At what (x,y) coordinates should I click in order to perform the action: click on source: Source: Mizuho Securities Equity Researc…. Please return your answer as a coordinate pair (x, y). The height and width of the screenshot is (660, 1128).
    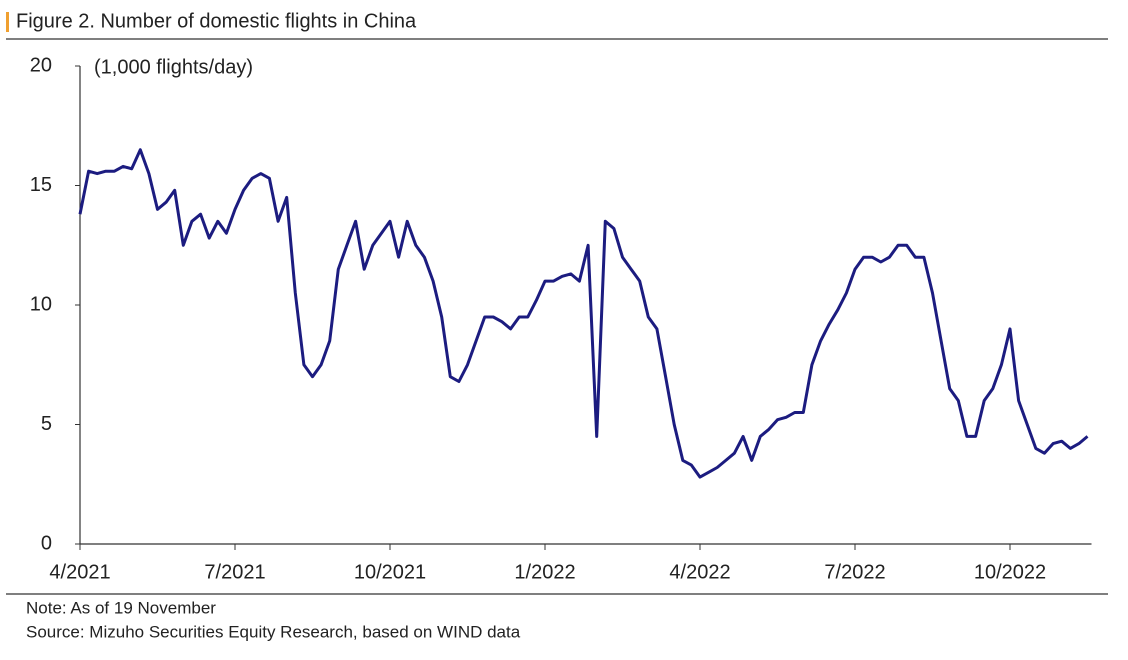
    Looking at the image, I should click on (273, 631).